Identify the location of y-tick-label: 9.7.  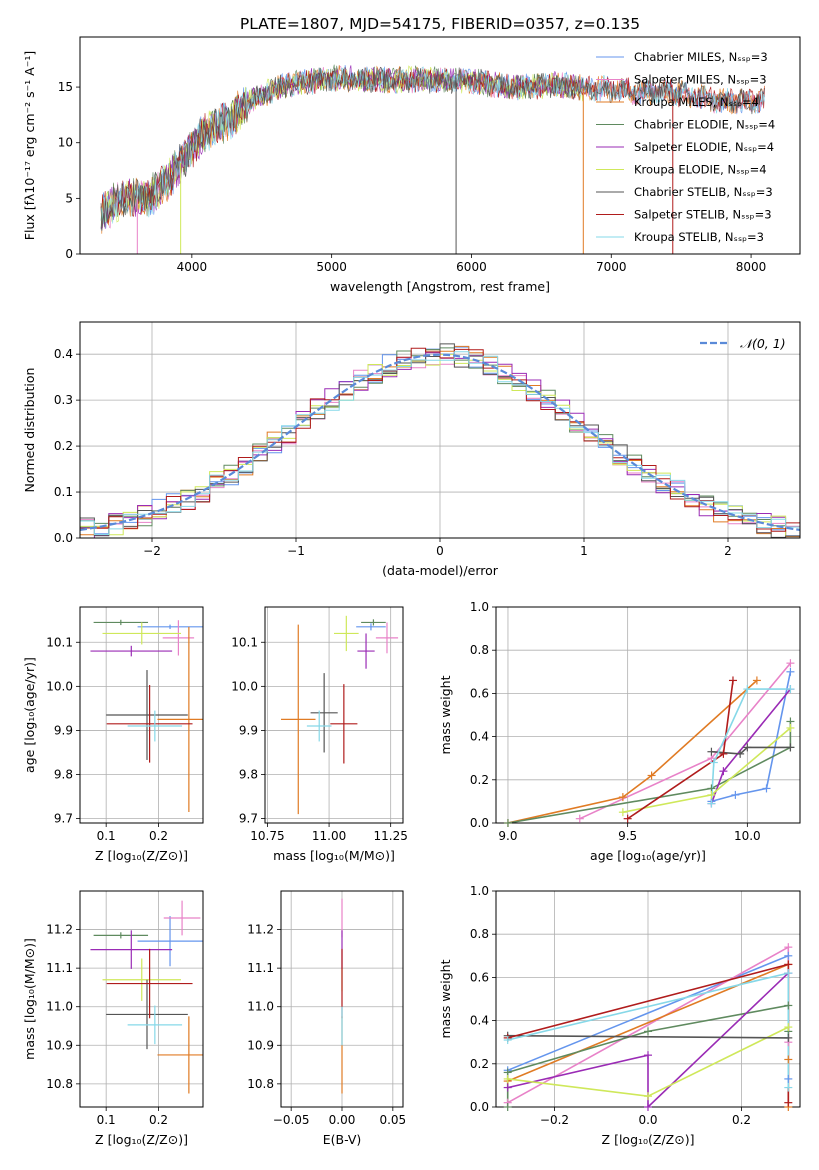
(63, 819).